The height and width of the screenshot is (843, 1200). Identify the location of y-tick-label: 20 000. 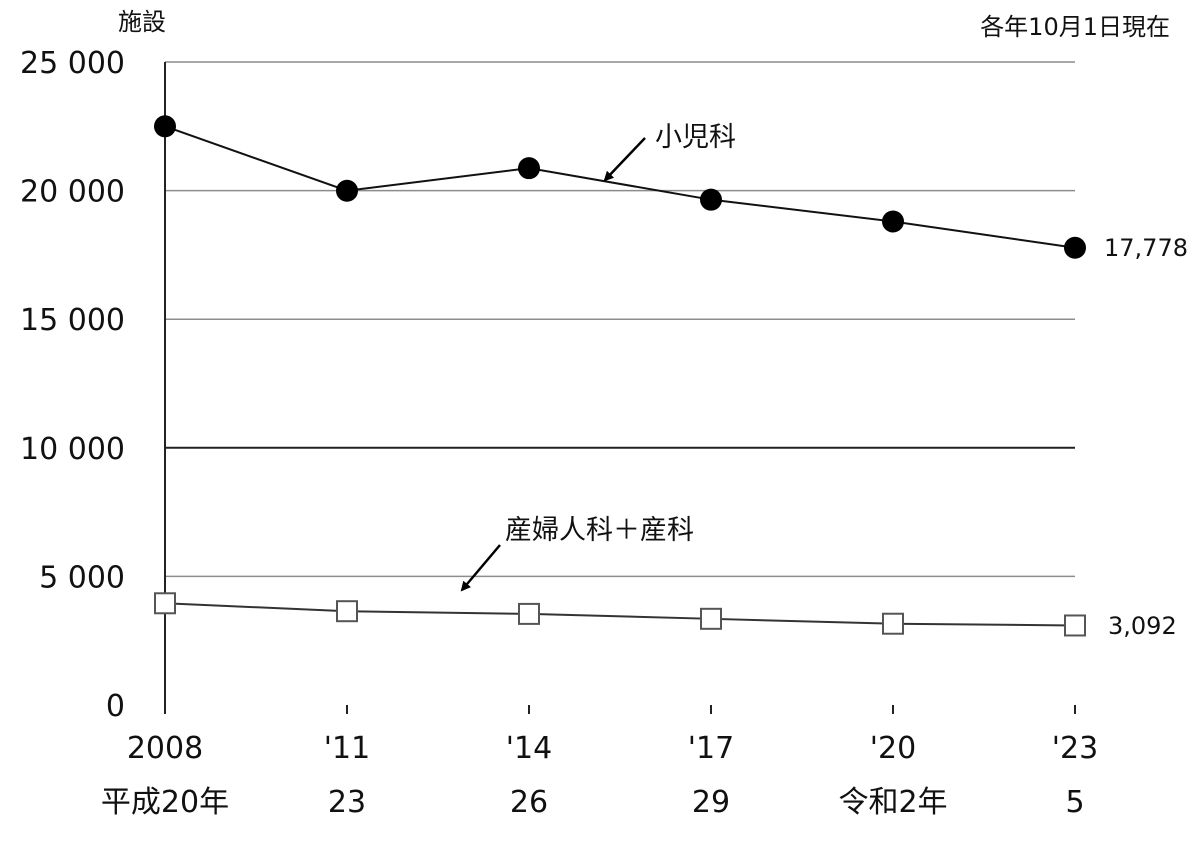
(72, 192).